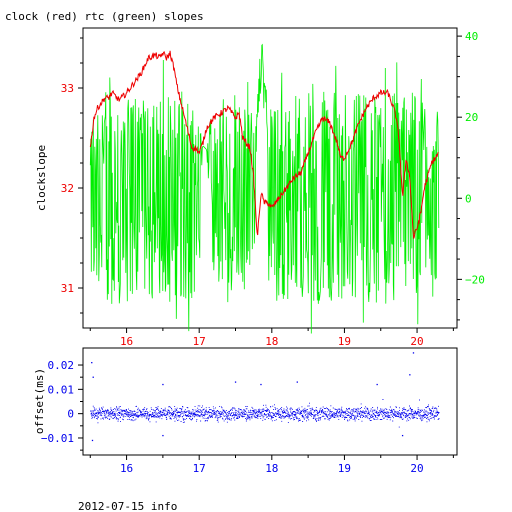 This screenshot has width=512, height=512. I want to click on bottom-x-tick-label: 19, so click(344, 468).